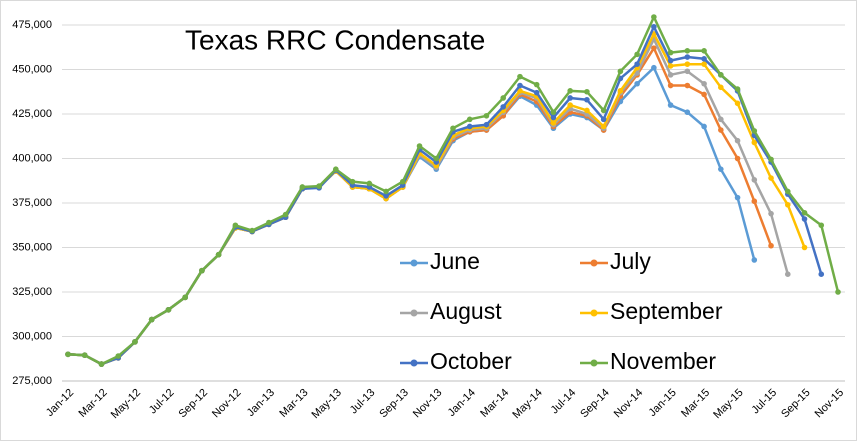 Image resolution: width=857 pixels, height=441 pixels. I want to click on legend-label: July, so click(630, 261).